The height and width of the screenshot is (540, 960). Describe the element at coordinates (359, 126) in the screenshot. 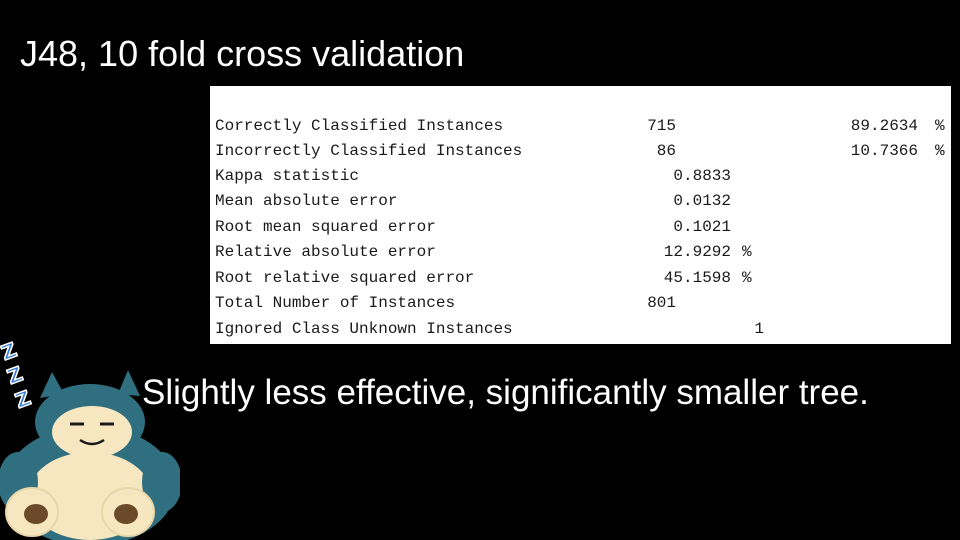

I see `stat-label: Correctly Classified Instances` at that location.